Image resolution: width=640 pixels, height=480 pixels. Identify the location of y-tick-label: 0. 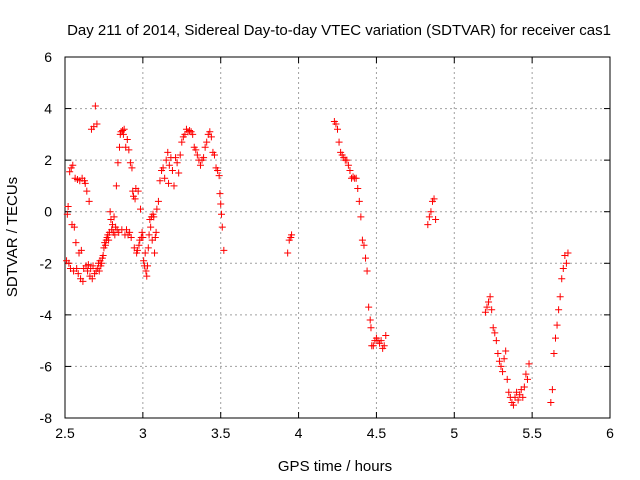
(48, 212).